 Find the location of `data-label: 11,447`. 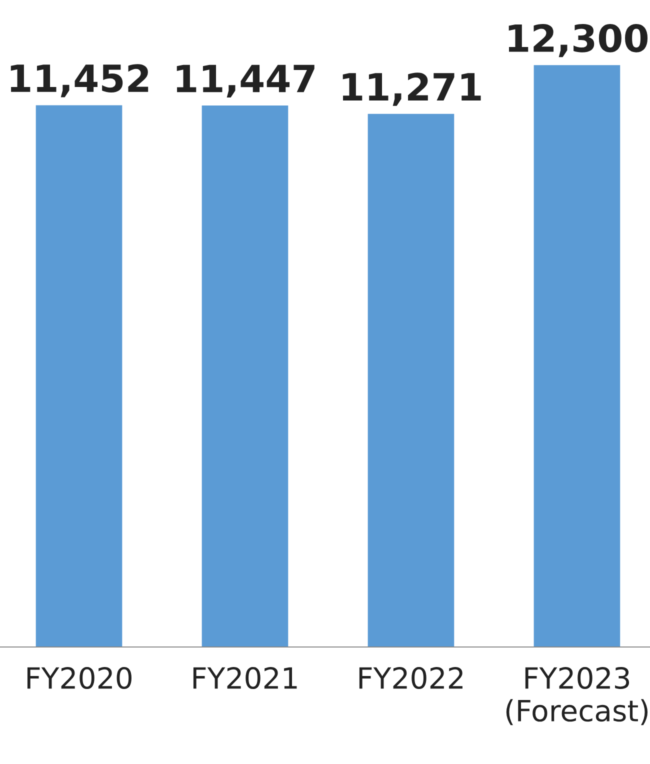

data-label: 11,447 is located at coordinates (245, 81).